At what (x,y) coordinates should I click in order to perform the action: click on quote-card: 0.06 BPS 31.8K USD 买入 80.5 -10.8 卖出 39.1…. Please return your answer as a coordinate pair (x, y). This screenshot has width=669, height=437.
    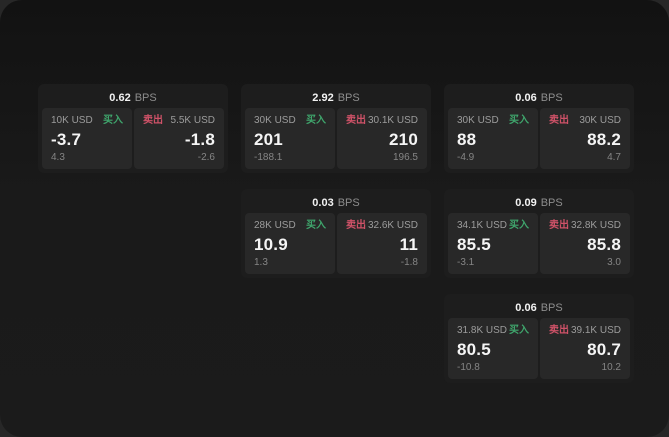
    Looking at the image, I should click on (539, 338).